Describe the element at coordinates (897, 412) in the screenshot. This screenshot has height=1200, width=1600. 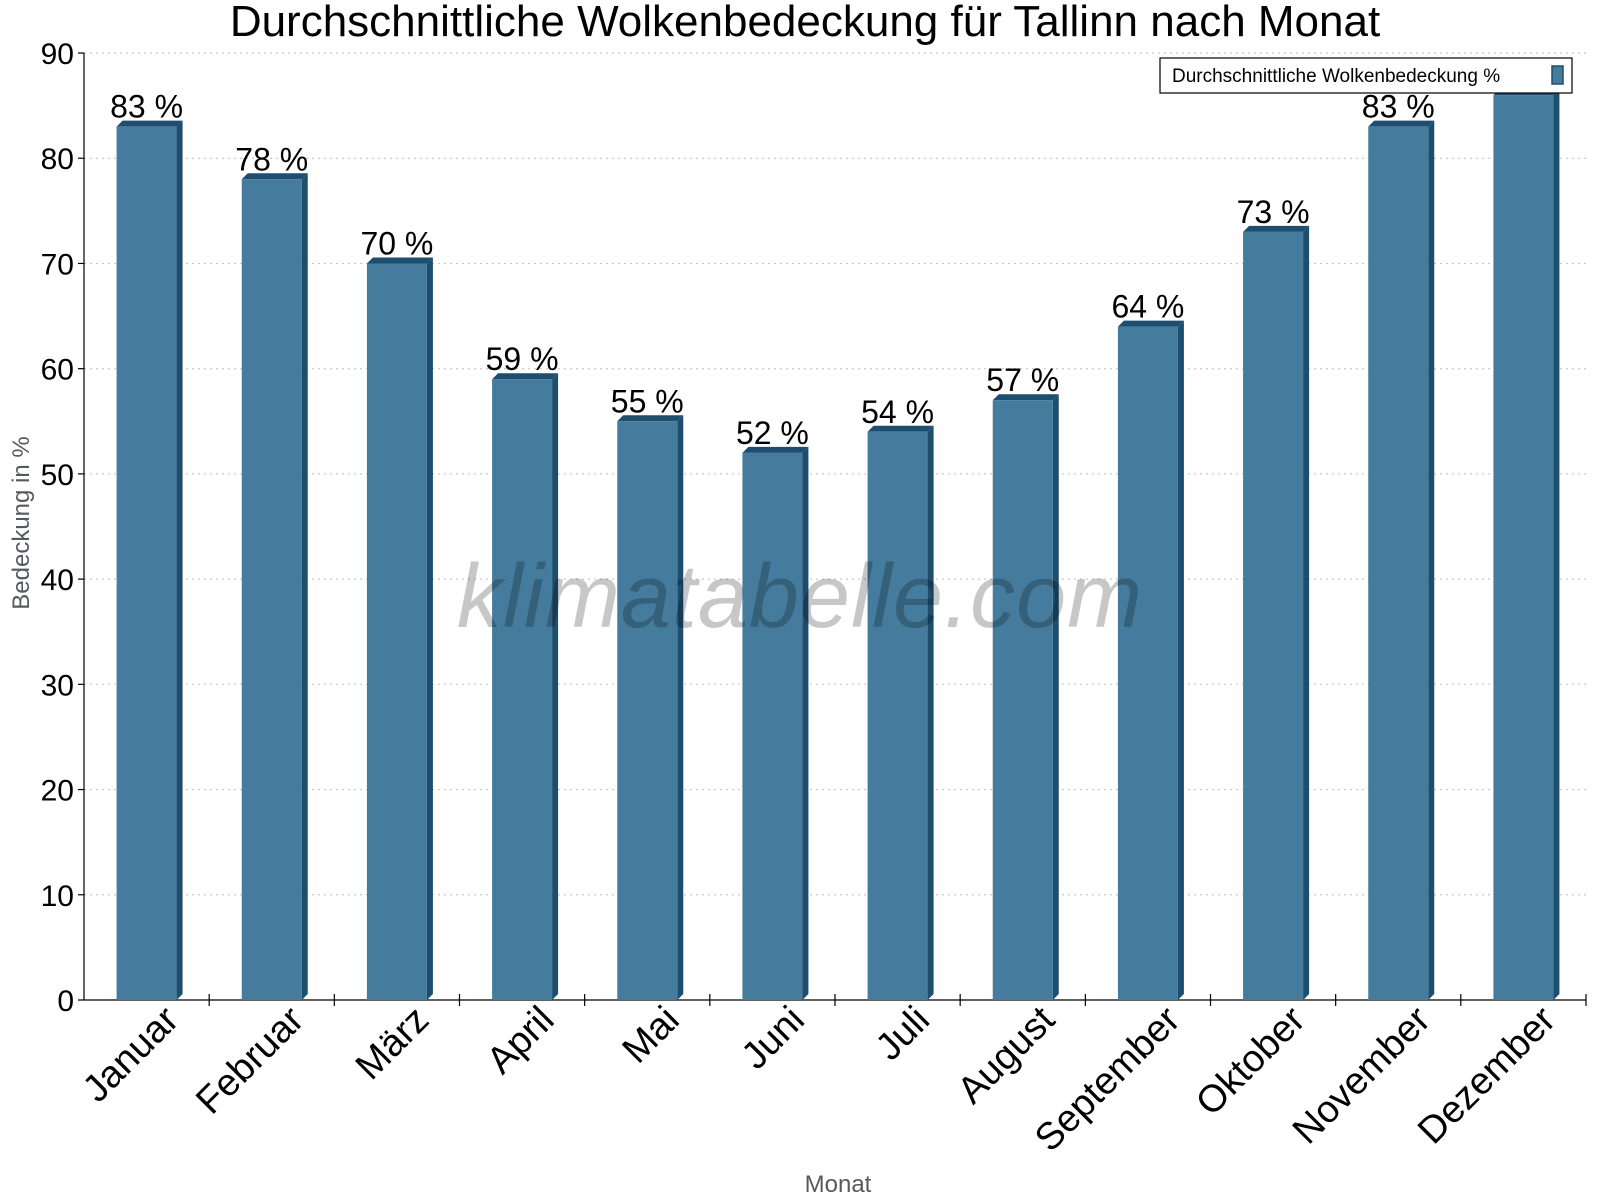
I see `data-label: 54 %` at that location.